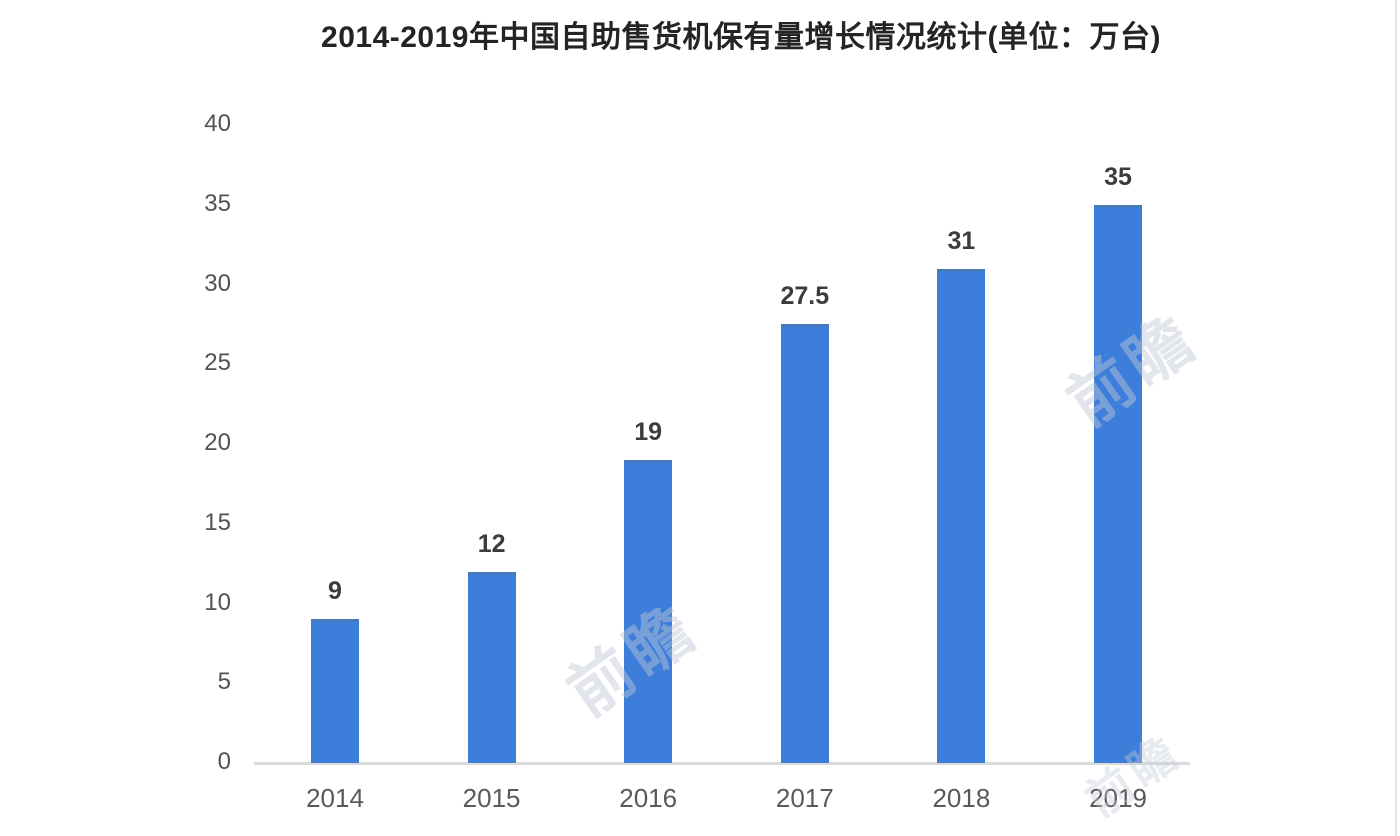  I want to click on bar-2019, so click(1118, 483).